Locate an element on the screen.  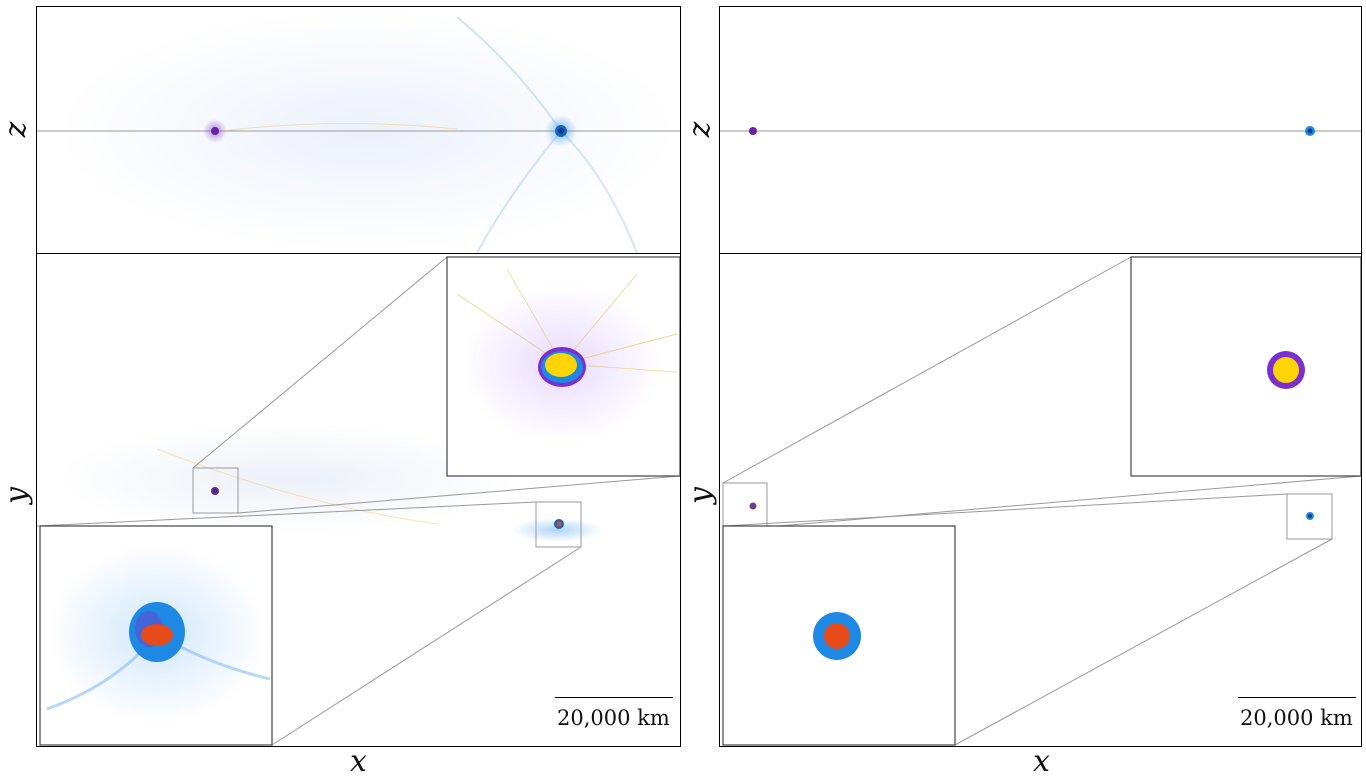
left-z-axis-label: z is located at coordinates (17, 129).